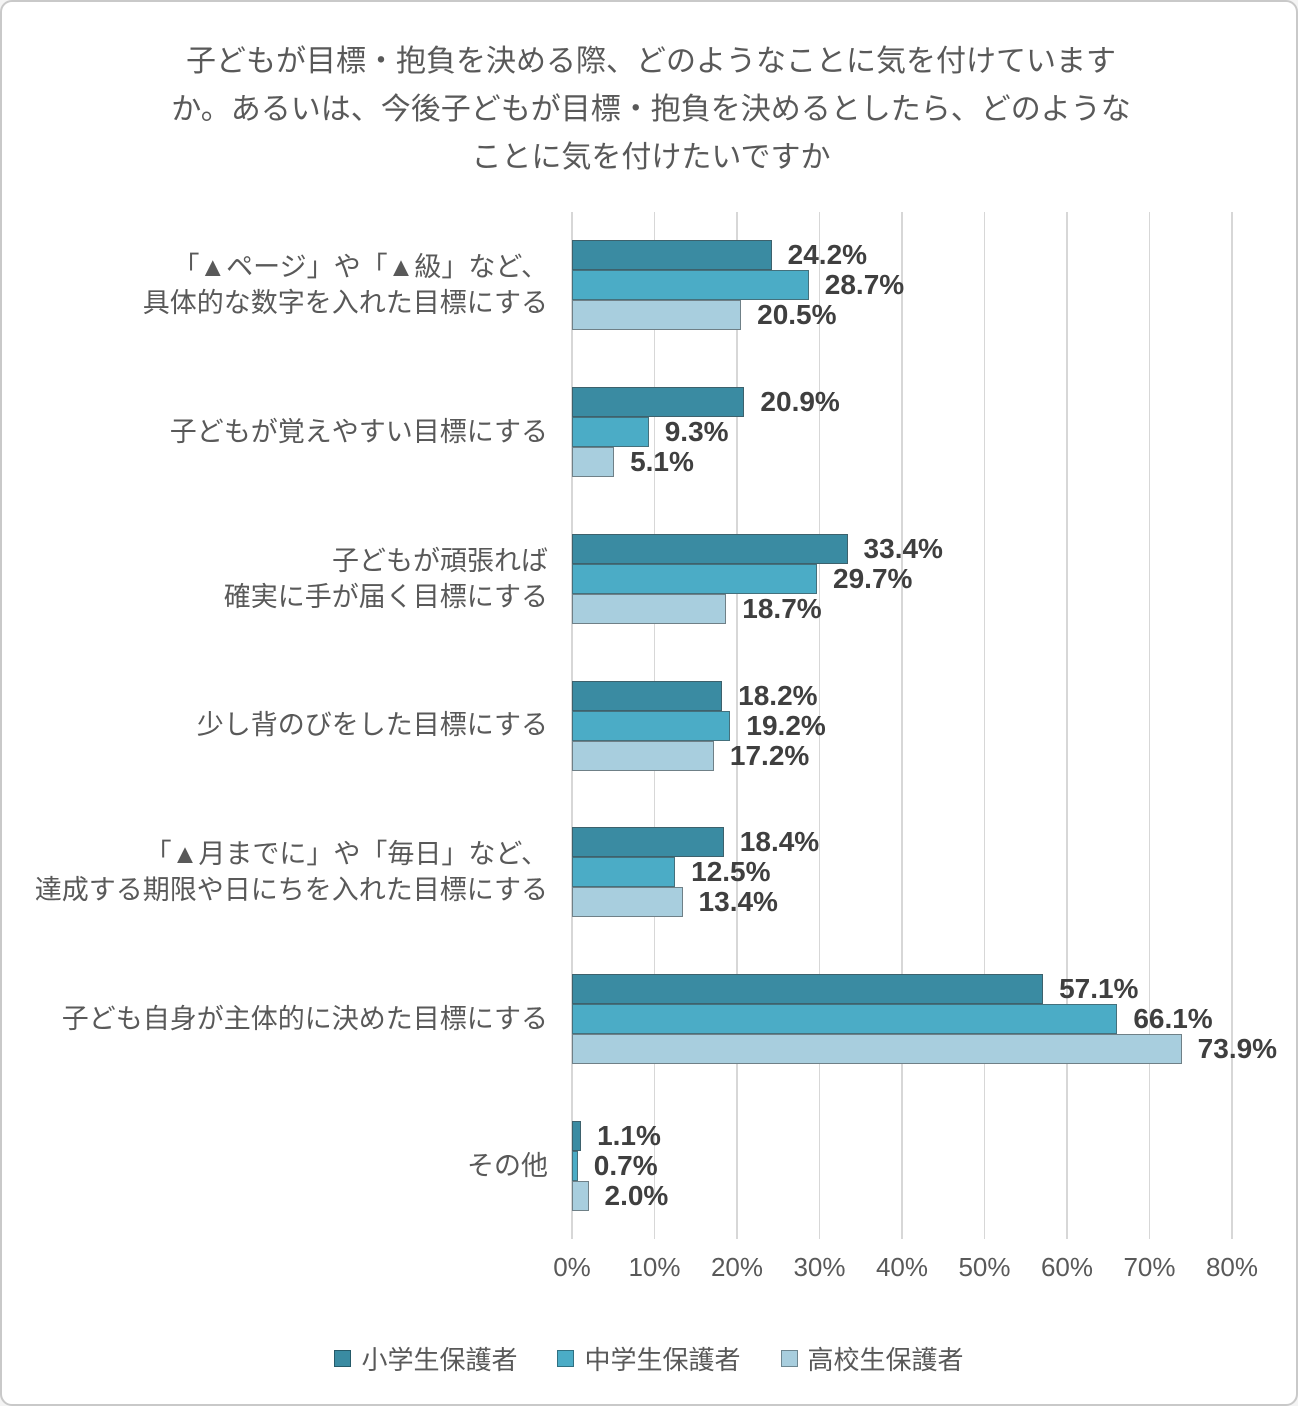 This screenshot has height=1406, width=1298. Describe the element at coordinates (800, 402) in the screenshot. I see `bar-value-label: 20.9%` at that location.